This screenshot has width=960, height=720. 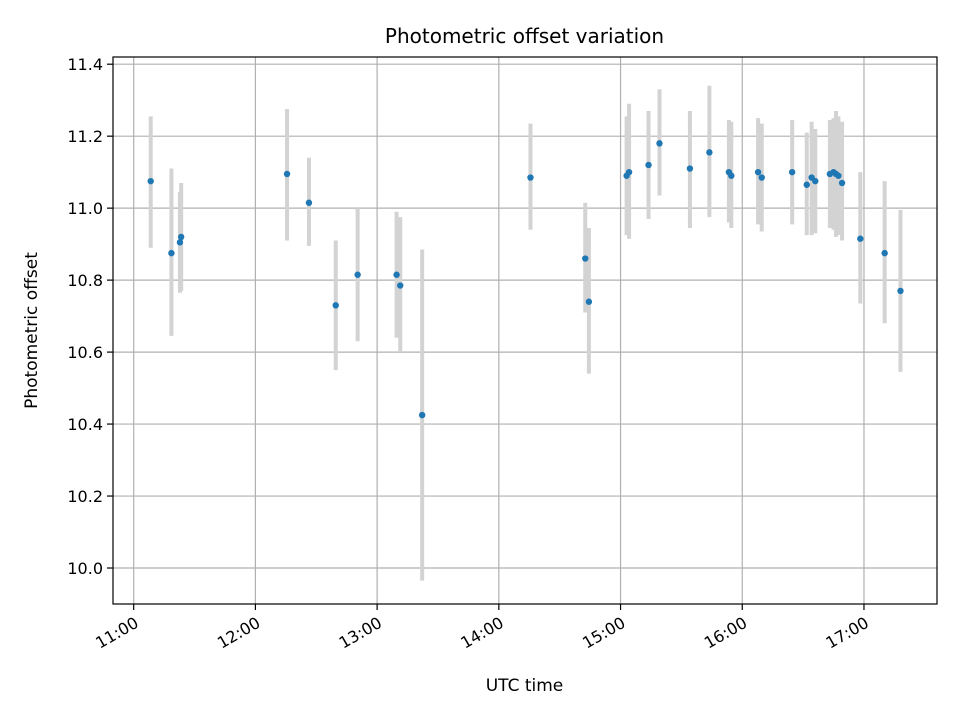 I want to click on y-tick-label: 10.0, so click(x=85, y=568).